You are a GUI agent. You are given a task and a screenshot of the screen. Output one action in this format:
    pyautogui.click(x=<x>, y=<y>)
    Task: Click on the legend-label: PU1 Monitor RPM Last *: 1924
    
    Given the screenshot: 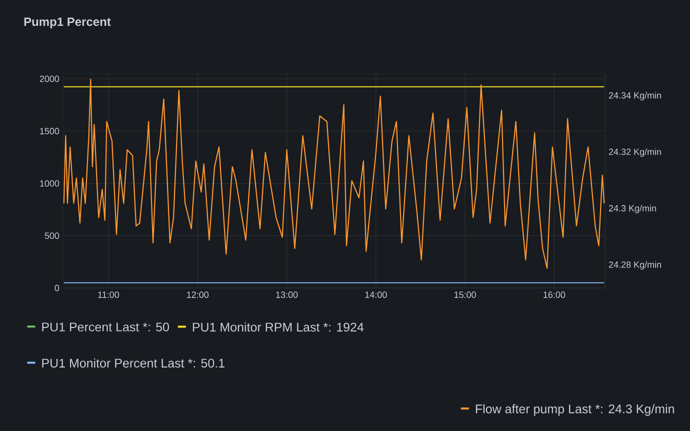 What is the action you would take?
    pyautogui.click(x=278, y=327)
    